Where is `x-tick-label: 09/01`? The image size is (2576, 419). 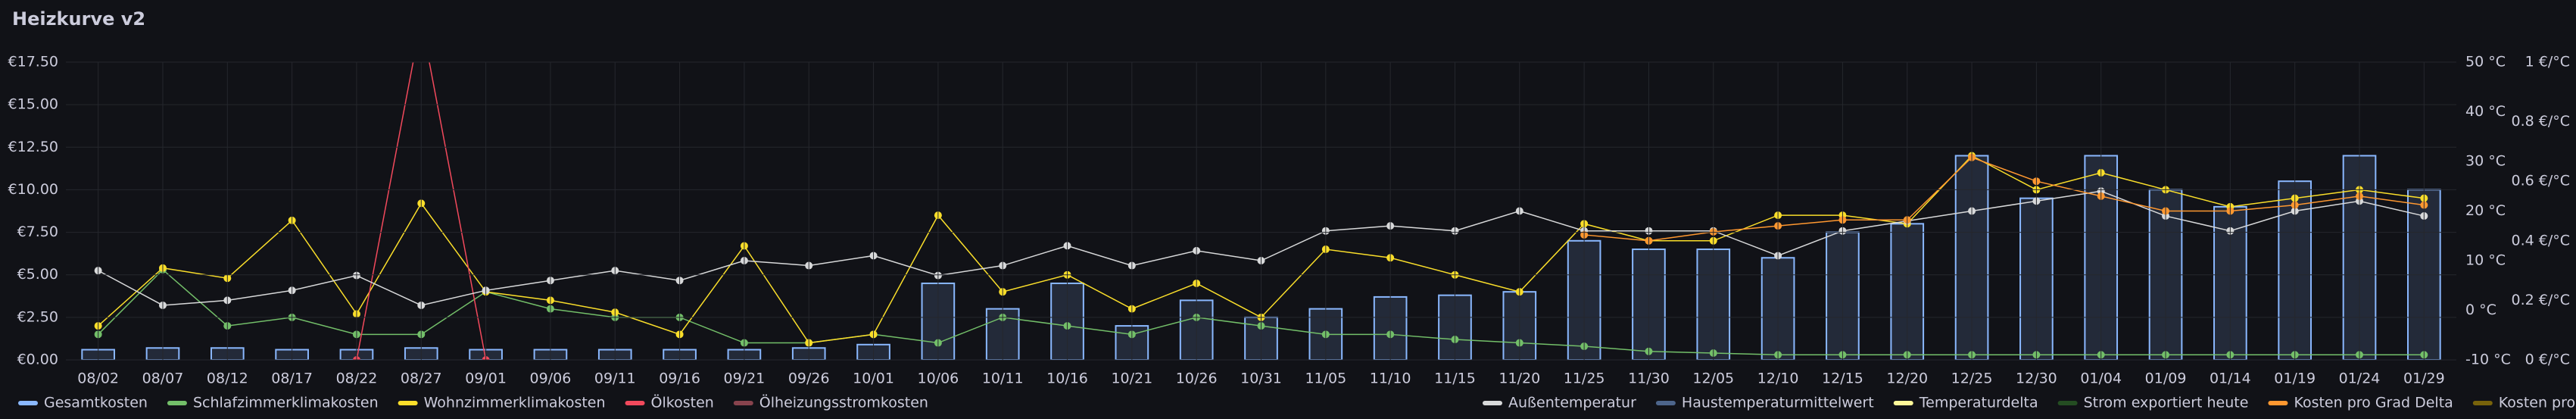 x-tick-label: 09/01 is located at coordinates (486, 379).